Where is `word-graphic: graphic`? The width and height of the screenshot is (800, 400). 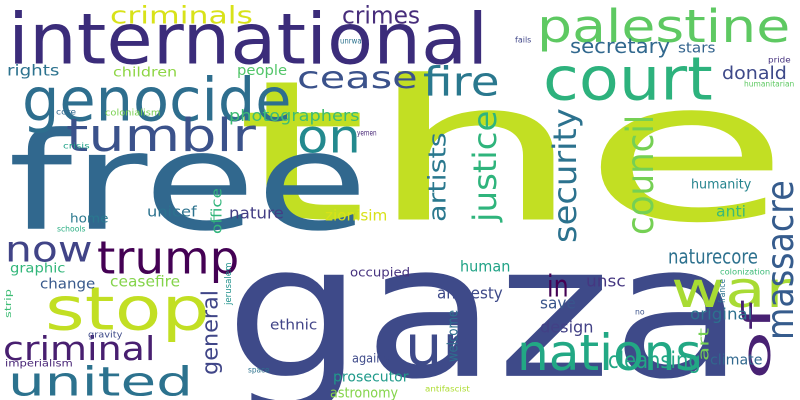 word-graphic: graphic is located at coordinates (38, 268).